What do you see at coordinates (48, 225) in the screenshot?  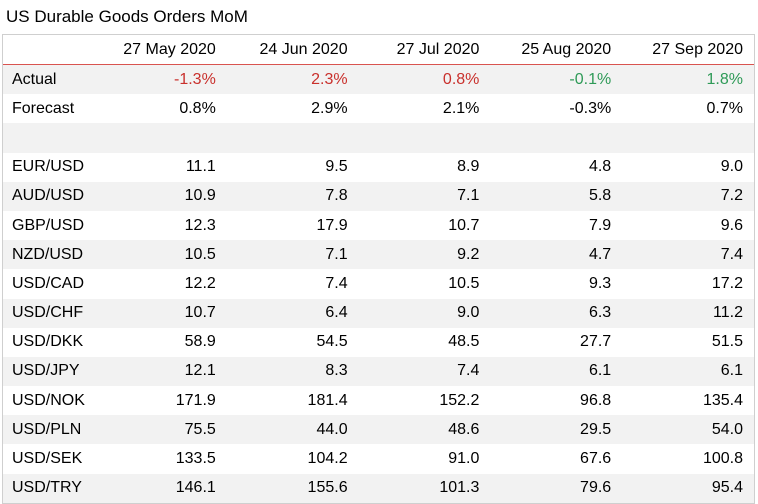 I see `row-label: GBP/USD` at bounding box center [48, 225].